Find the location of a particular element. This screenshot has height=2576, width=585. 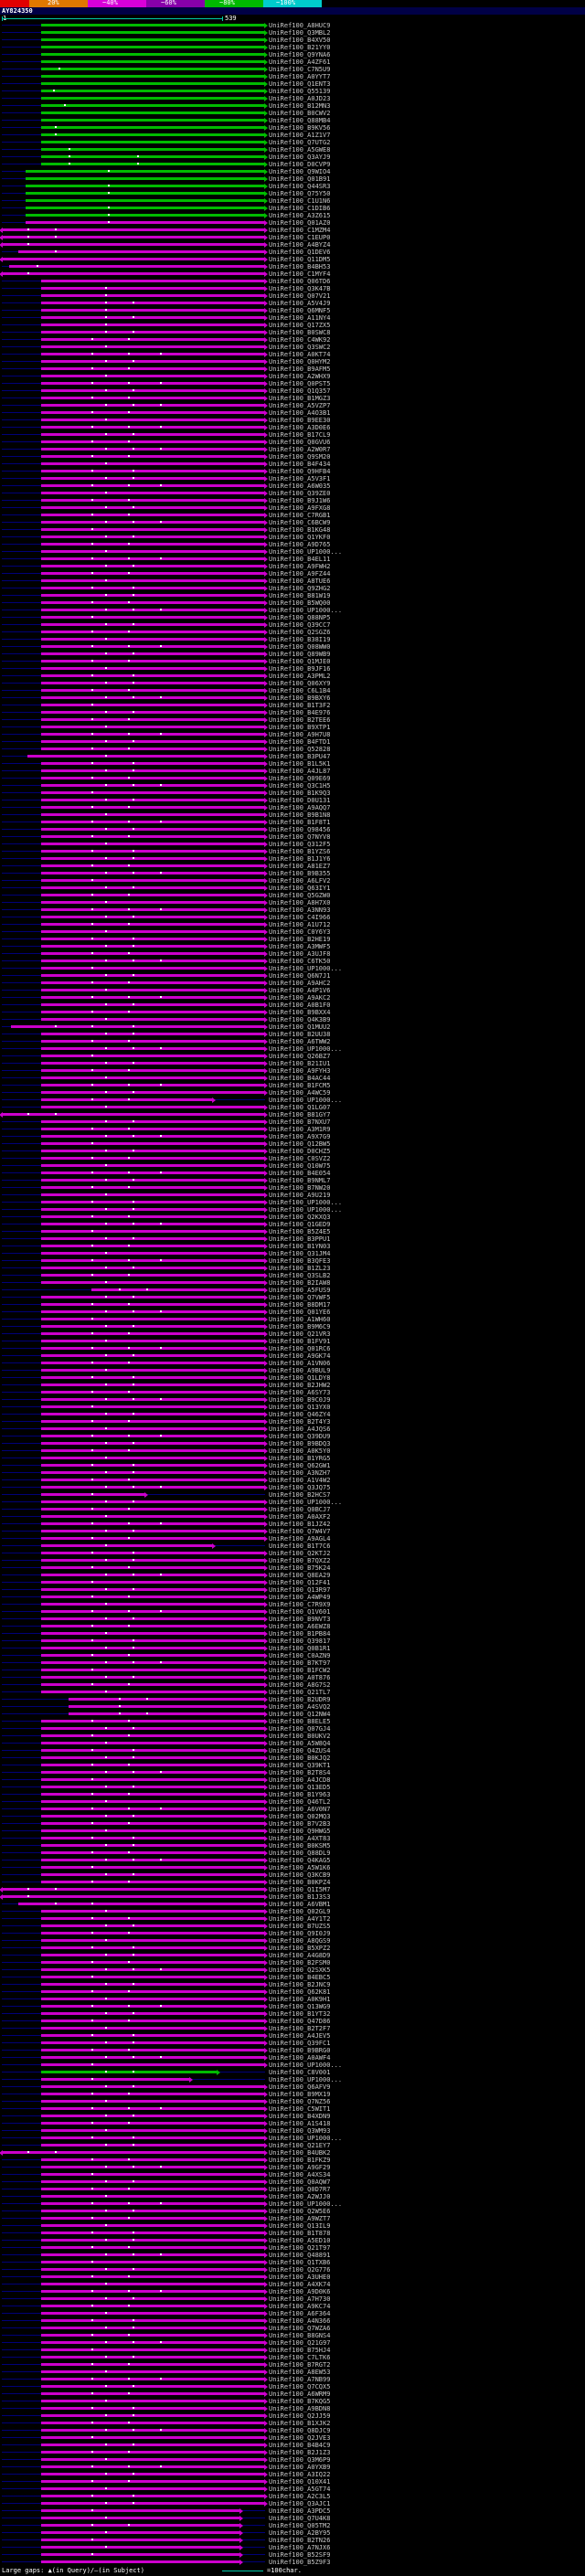

hit-label: UniRef100_B5Z9F3 is located at coordinates (300, 2562).